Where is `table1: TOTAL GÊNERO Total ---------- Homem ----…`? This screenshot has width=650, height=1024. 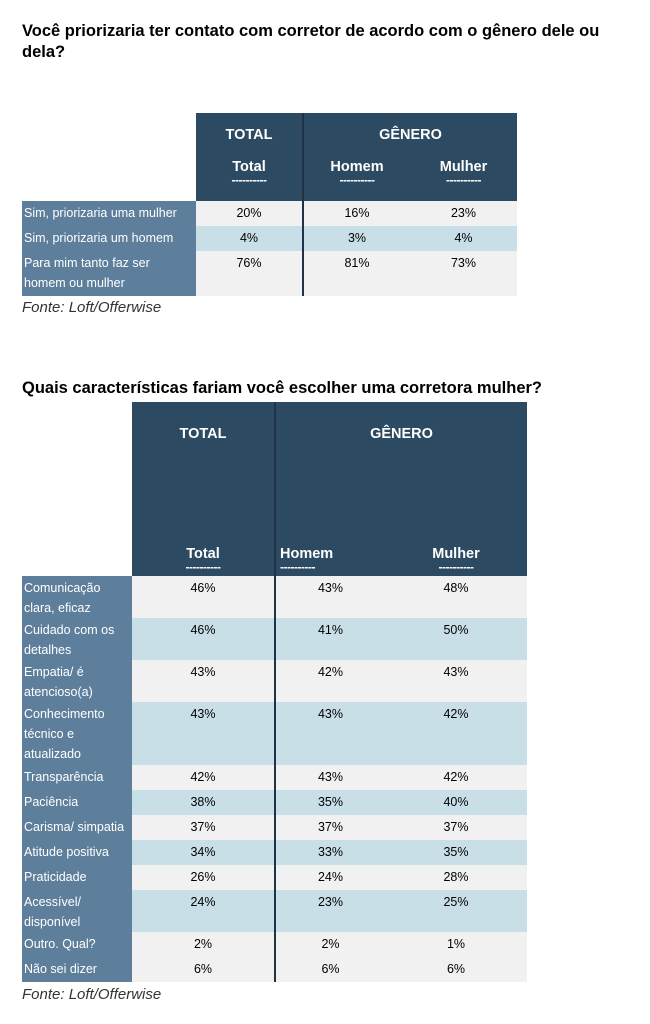
table1: TOTAL GÊNERO Total ---------- Homem ----… is located at coordinates (269, 204).